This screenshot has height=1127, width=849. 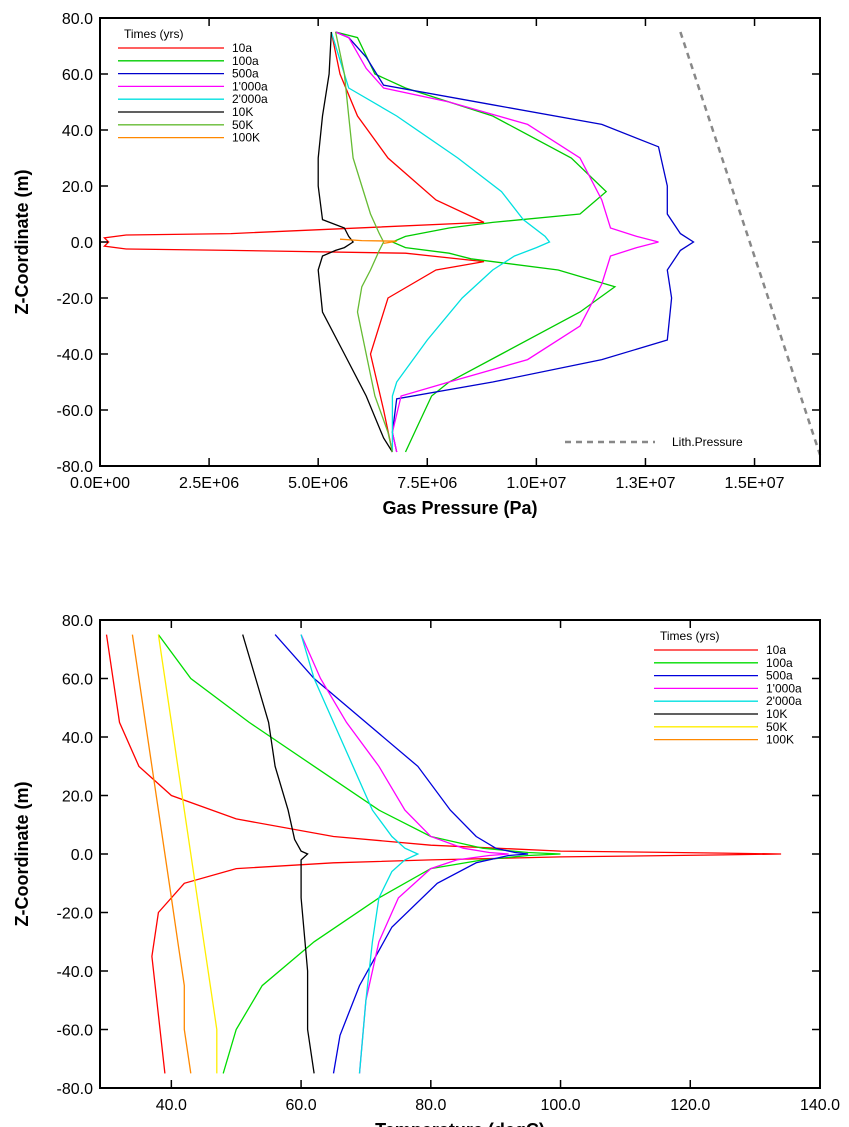 What do you see at coordinates (209, 483) in the screenshot?
I see `x-tick-label: 2.5E+06` at bounding box center [209, 483].